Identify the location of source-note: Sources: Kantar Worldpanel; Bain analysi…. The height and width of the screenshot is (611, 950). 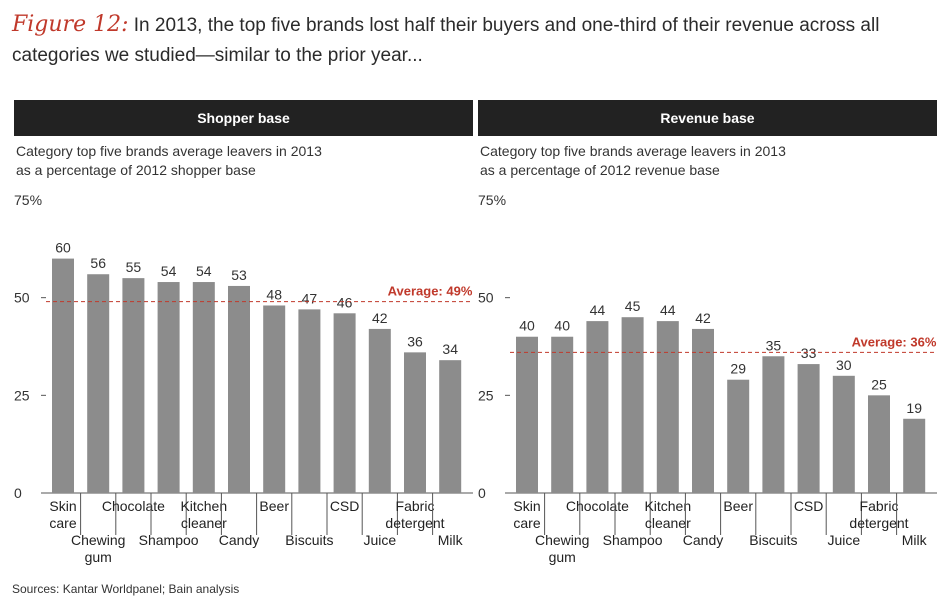
(126, 589).